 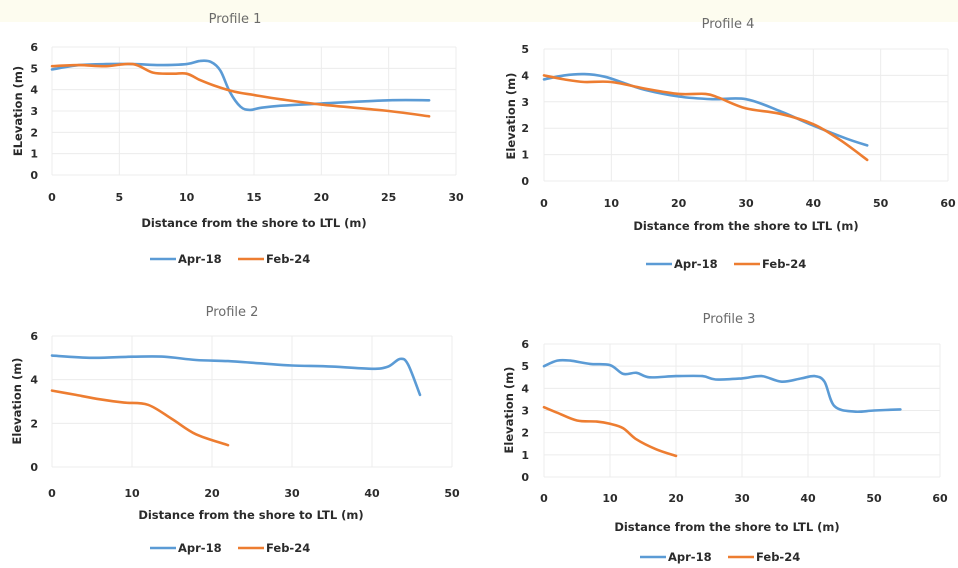 What do you see at coordinates (388, 197) in the screenshot?
I see `x-tick-label: 25` at bounding box center [388, 197].